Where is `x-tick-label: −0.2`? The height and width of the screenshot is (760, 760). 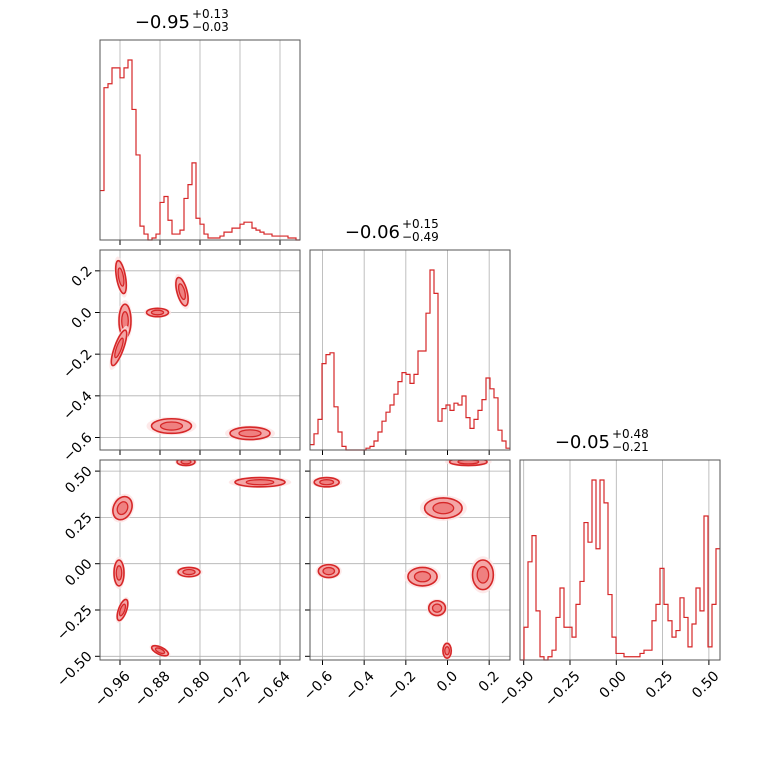 x-tick-label: −0.2 is located at coordinates (401, 685).